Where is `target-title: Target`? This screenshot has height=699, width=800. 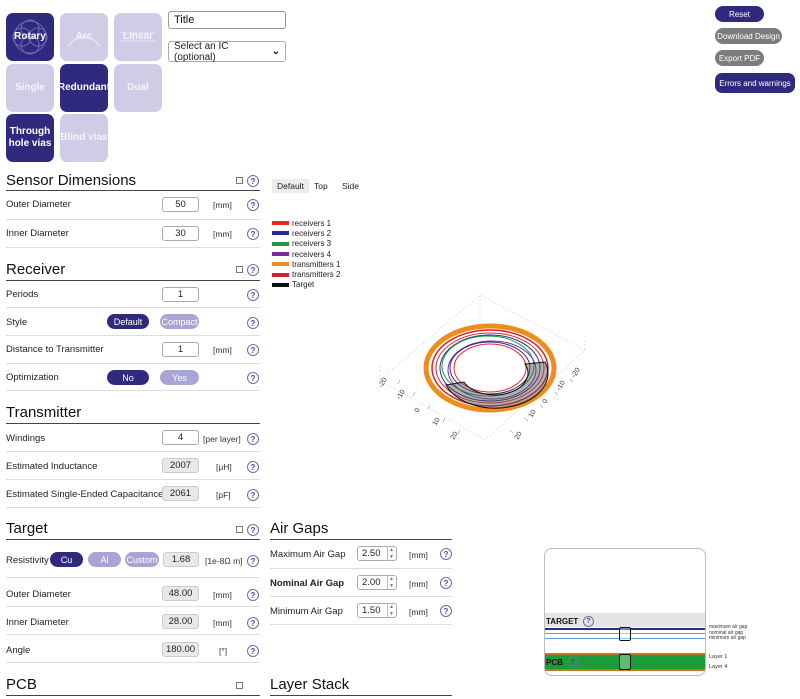 target-title: Target is located at coordinates (27, 528).